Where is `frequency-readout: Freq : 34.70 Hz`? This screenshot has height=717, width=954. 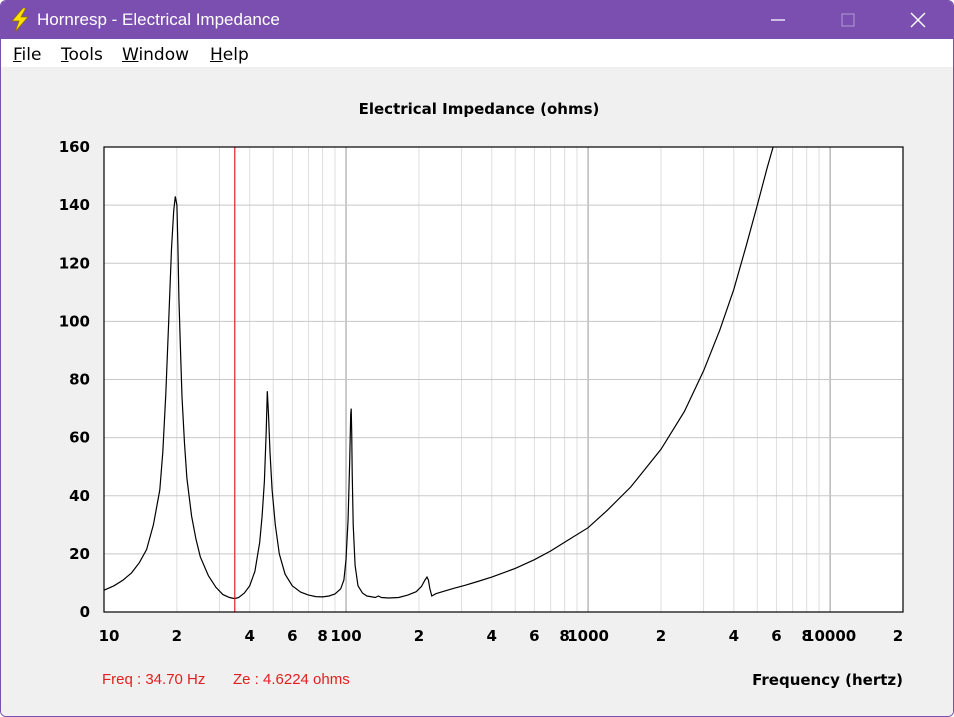 frequency-readout: Freq : 34.70 Hz is located at coordinates (154, 679).